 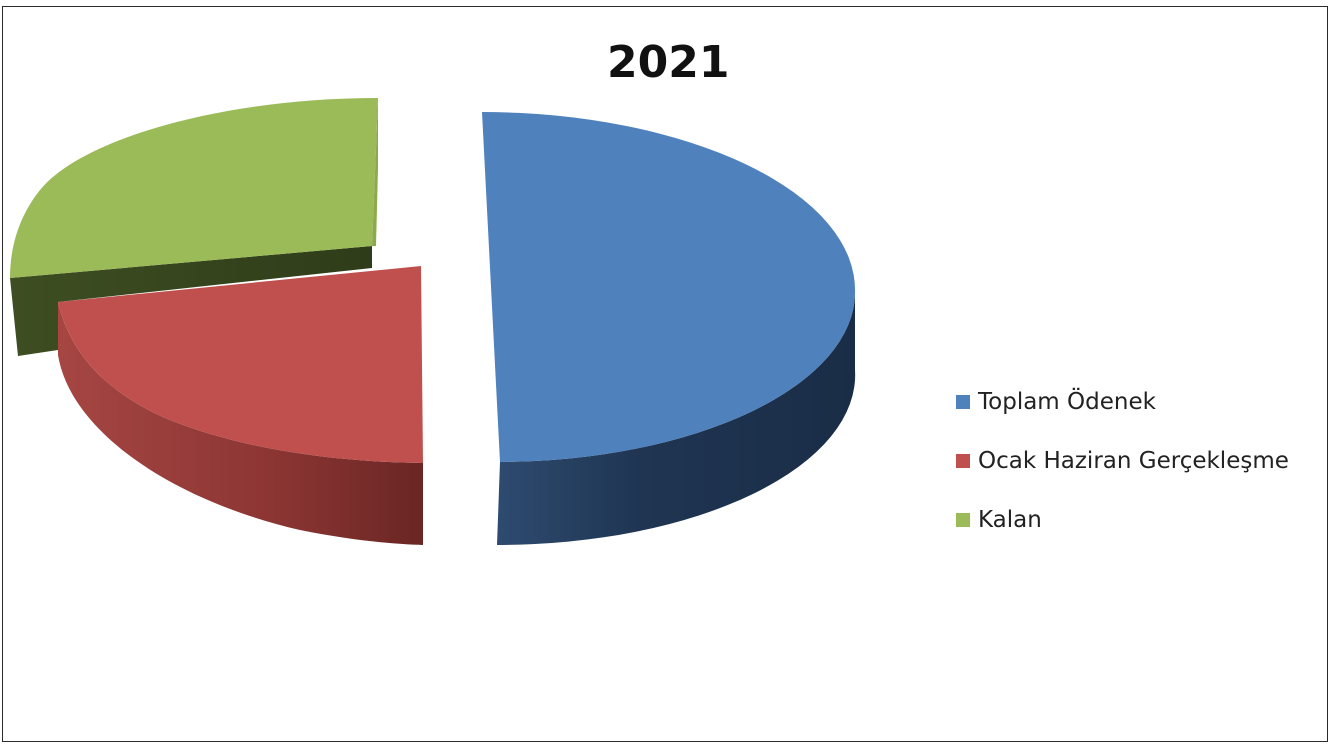 I want to click on slice-toplam-odenek-top, so click(x=669, y=287).